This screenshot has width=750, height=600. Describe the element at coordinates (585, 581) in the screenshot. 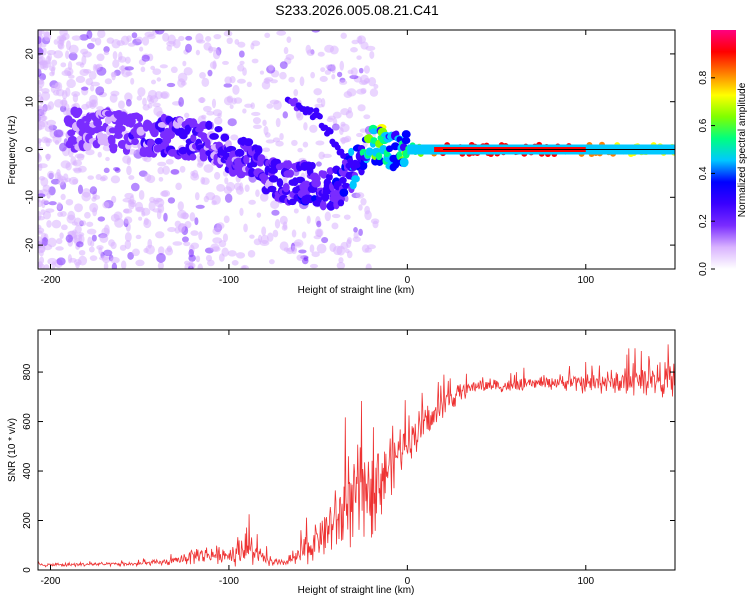

I see `snr-xtick-label: 100` at that location.